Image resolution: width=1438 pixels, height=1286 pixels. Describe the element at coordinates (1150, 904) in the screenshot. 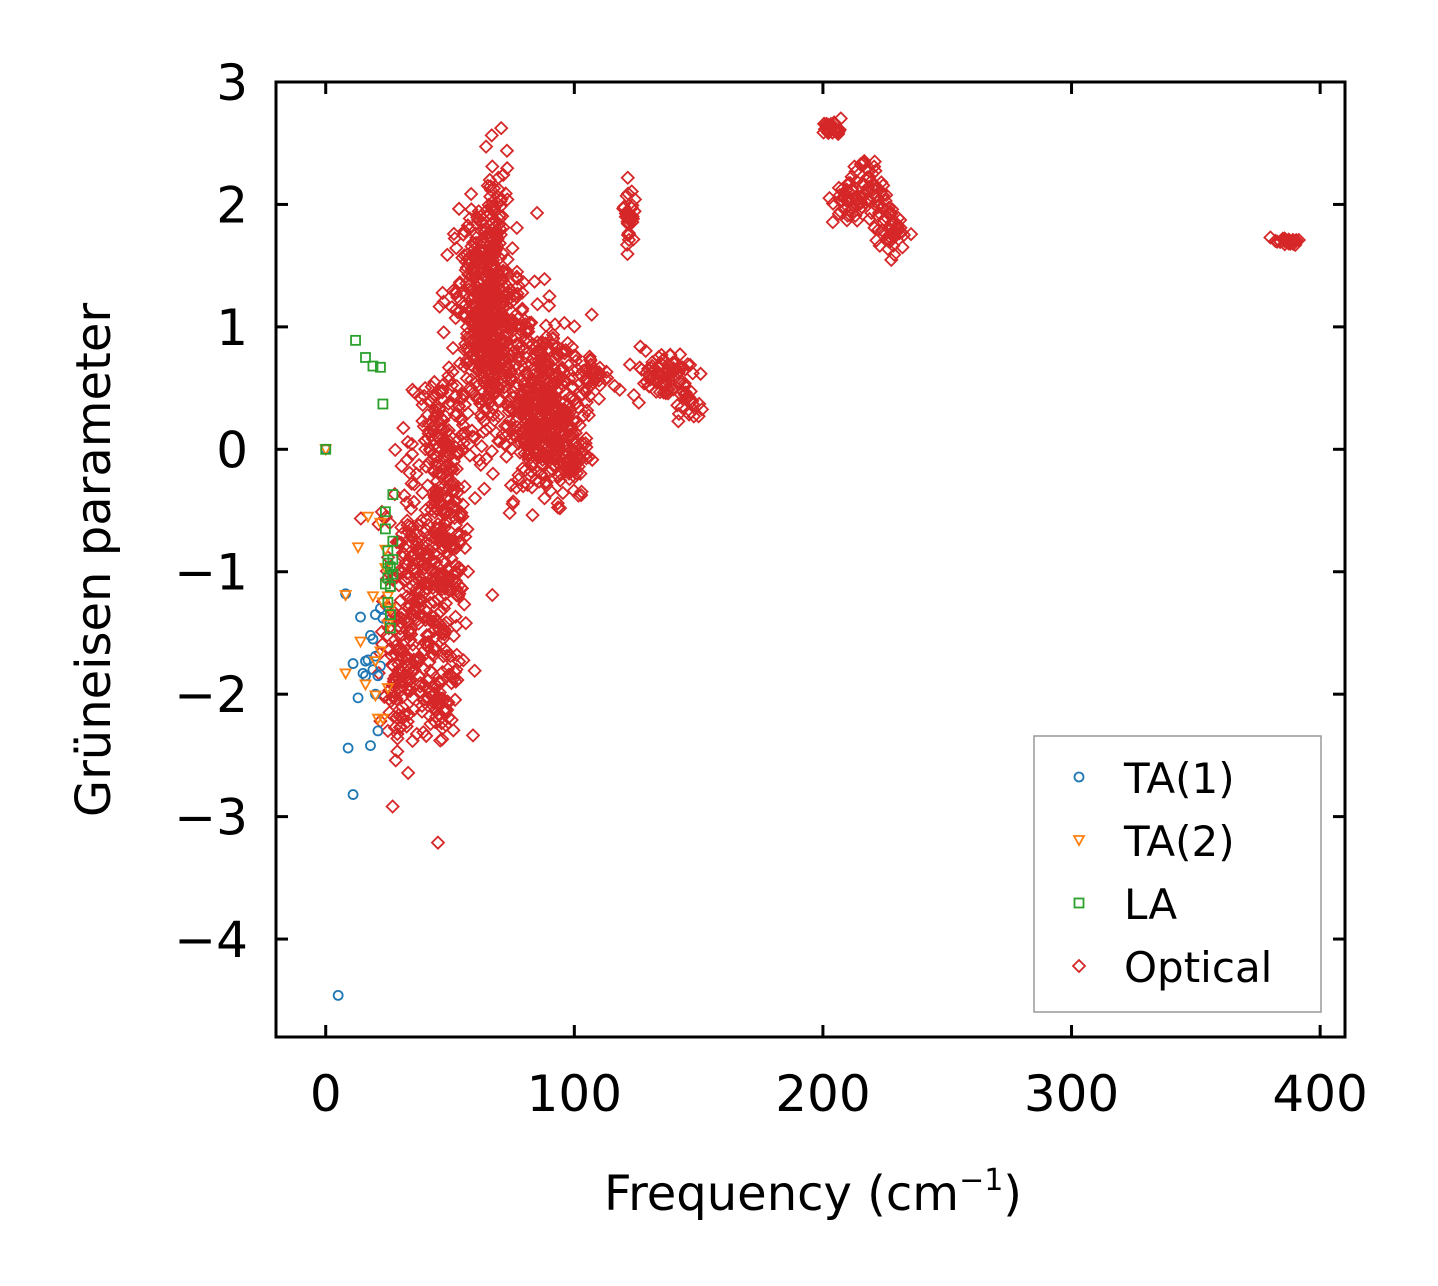

I see `legend-label: LA` at that location.